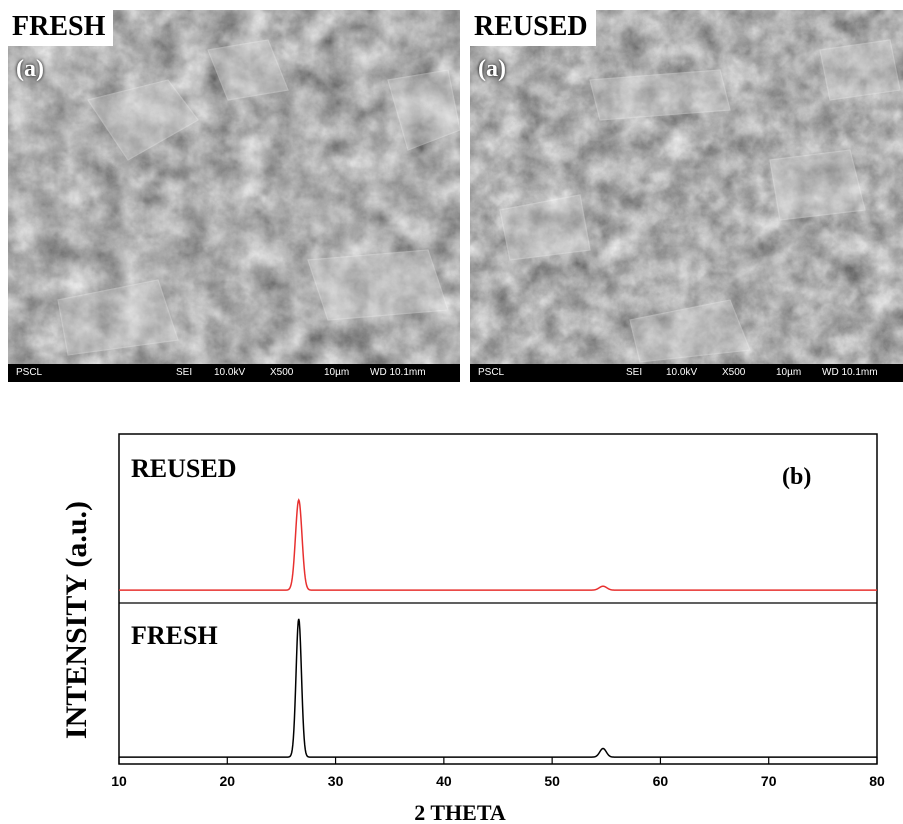  What do you see at coordinates (498, 760) in the screenshot?
I see `x-ticks` at bounding box center [498, 760].